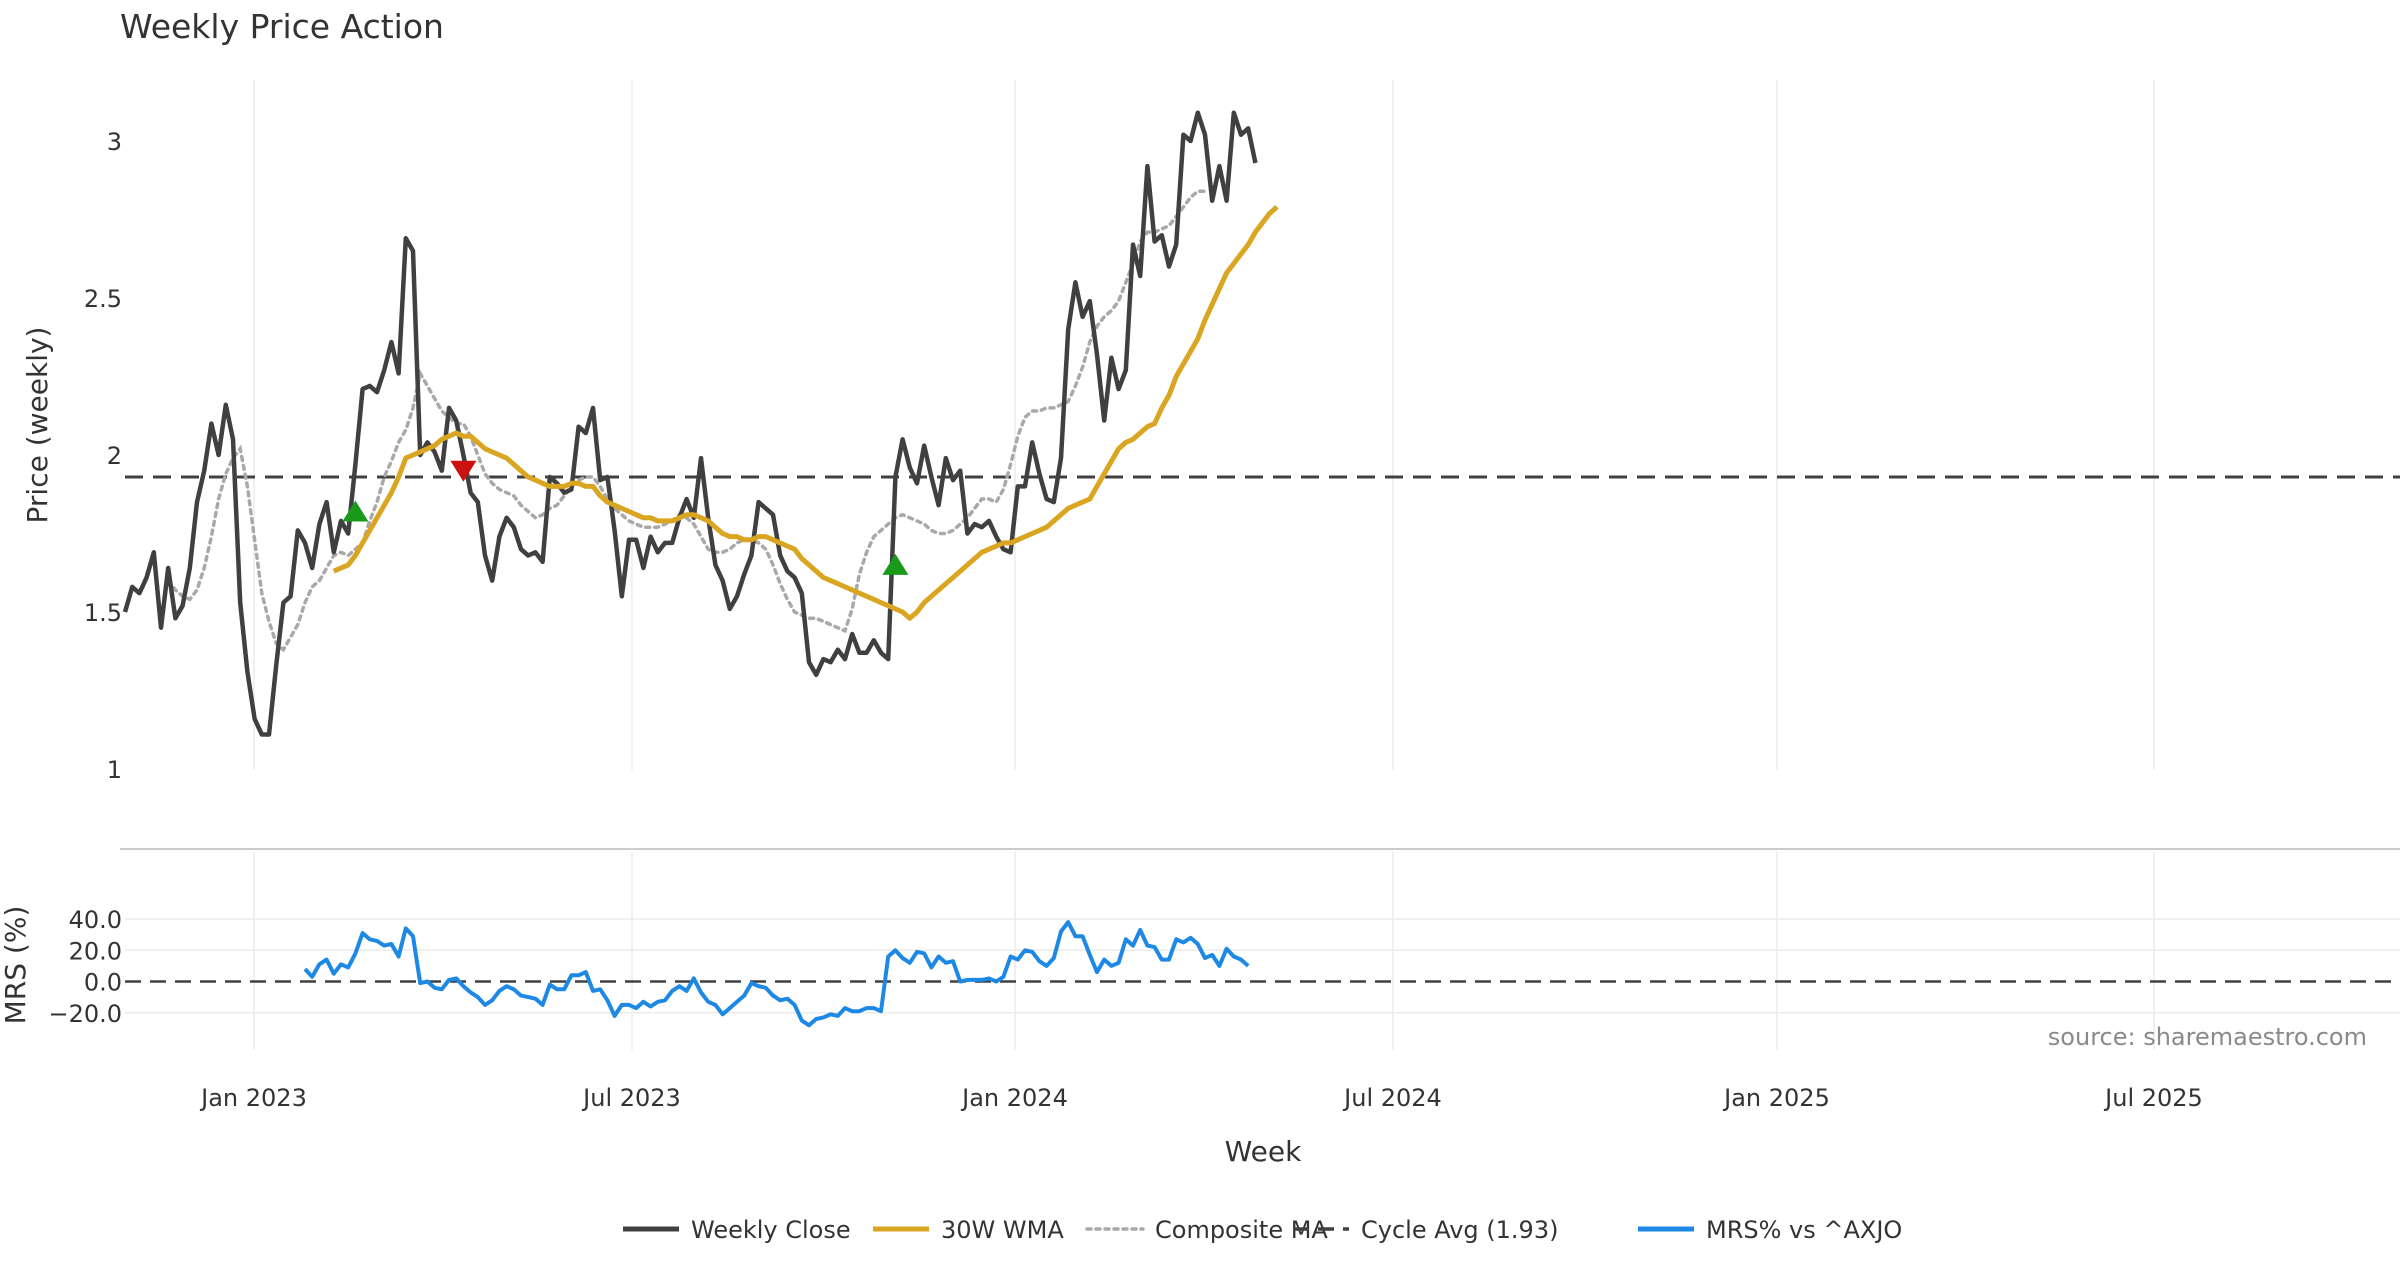 The width and height of the screenshot is (2400, 1264). I want to click on legend-label: MRS% vs ^AXJO, so click(1804, 1230).